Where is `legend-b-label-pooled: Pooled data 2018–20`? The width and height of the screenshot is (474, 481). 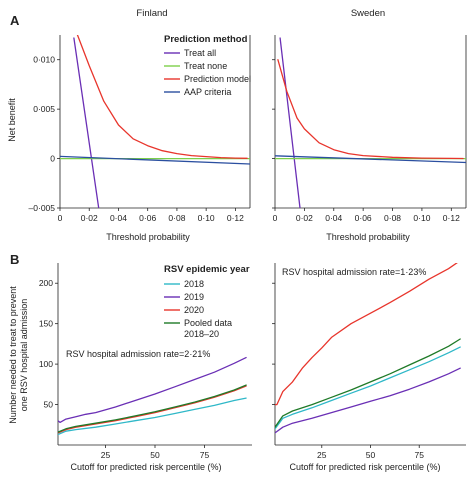 legend-b-label-pooled: Pooled data 2018–20 is located at coordinates (209, 328).